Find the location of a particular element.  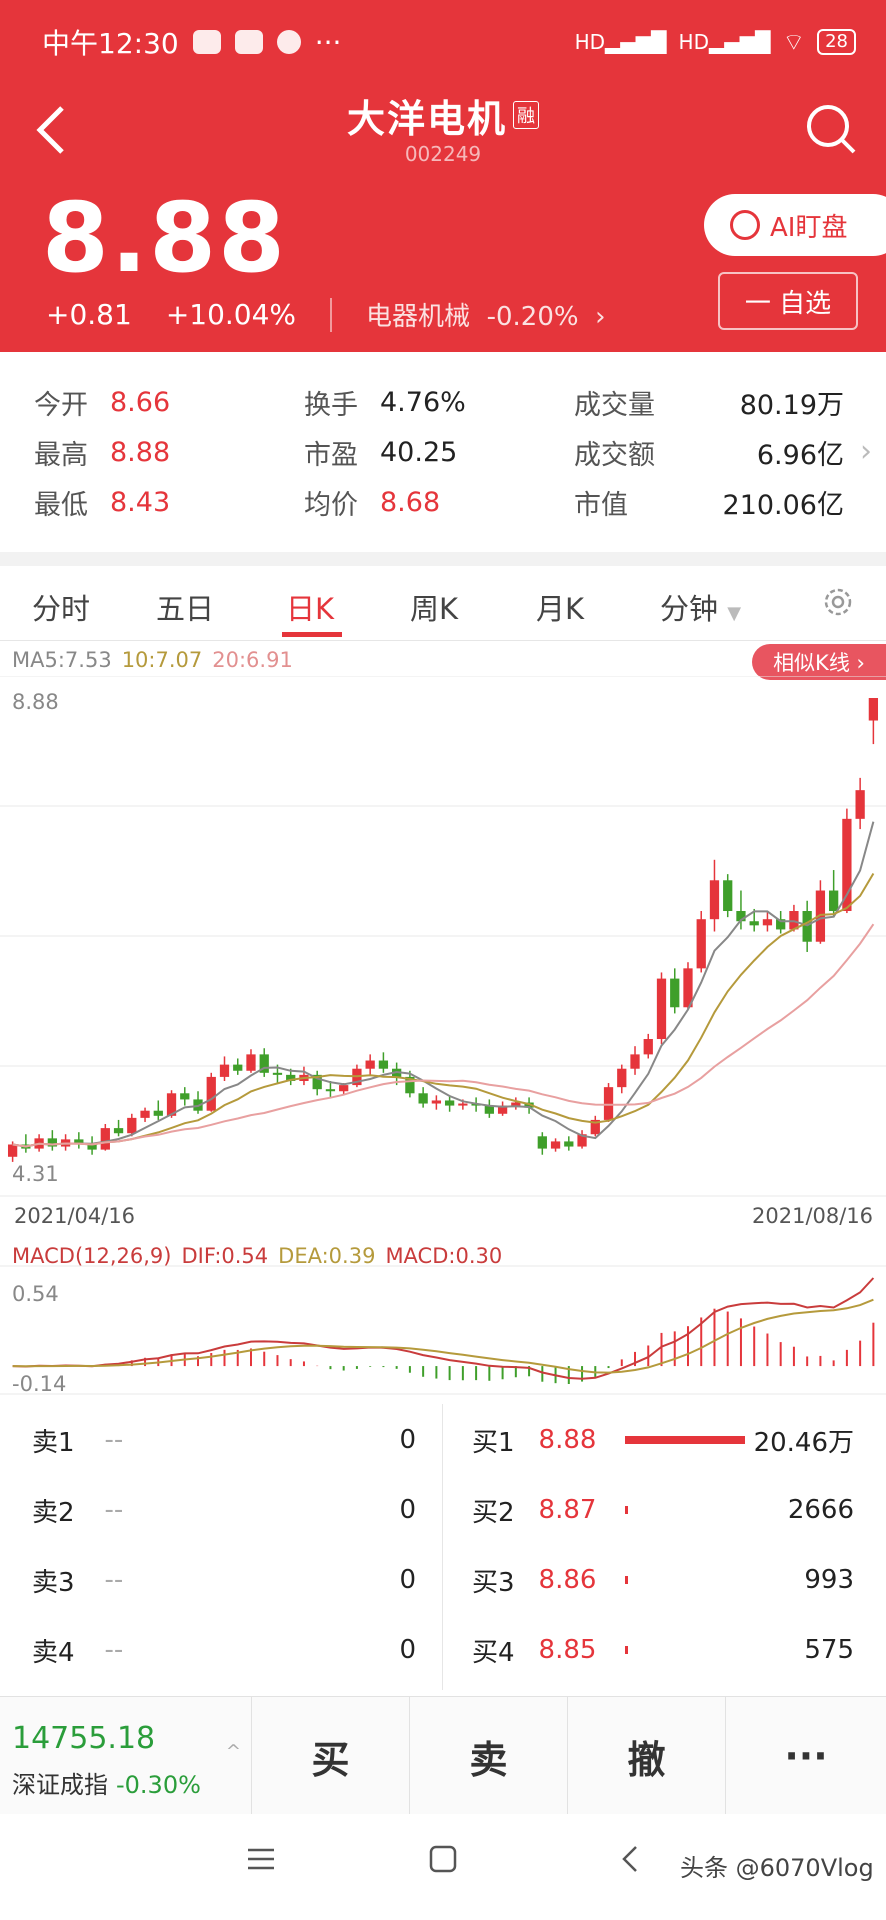

buy-label: 买4 is located at coordinates (493, 1652).